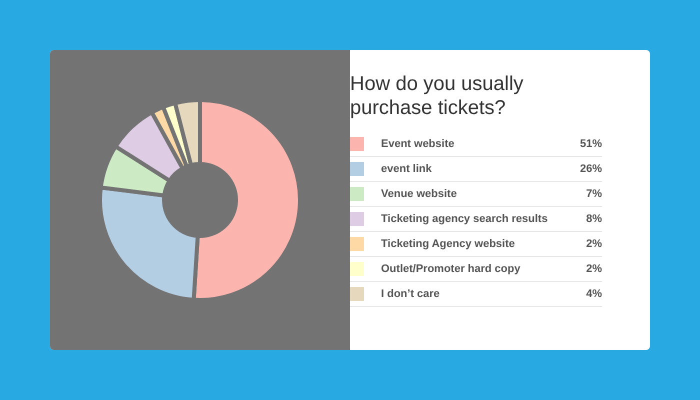 Image resolution: width=700 pixels, height=400 pixels. Describe the element at coordinates (593, 219) in the screenshot. I see `data-label: 8%` at that location.